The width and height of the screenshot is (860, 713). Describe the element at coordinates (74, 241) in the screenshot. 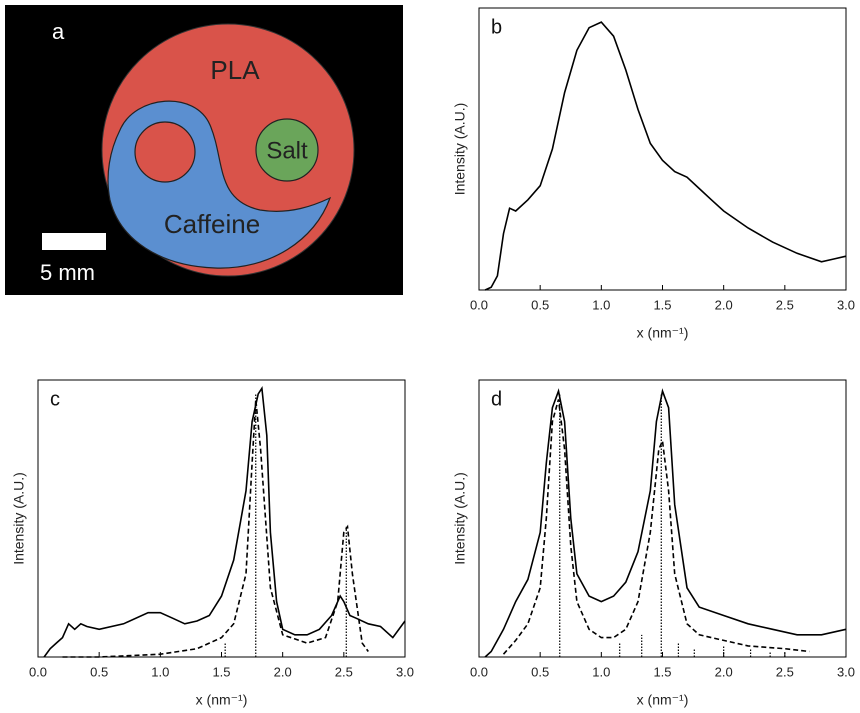

I see `scale-bar` at that location.